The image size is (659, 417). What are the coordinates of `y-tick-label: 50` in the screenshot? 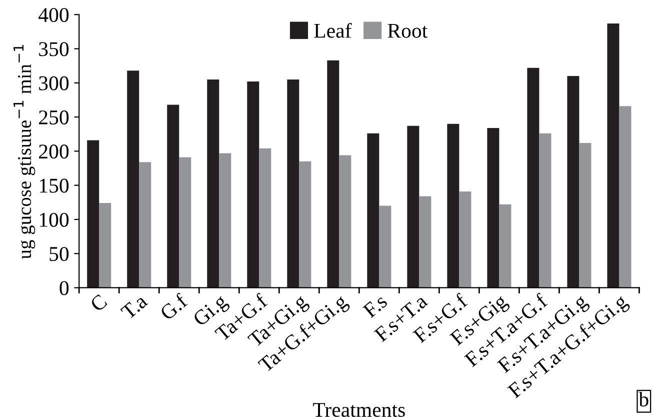 It's located at (59, 254).